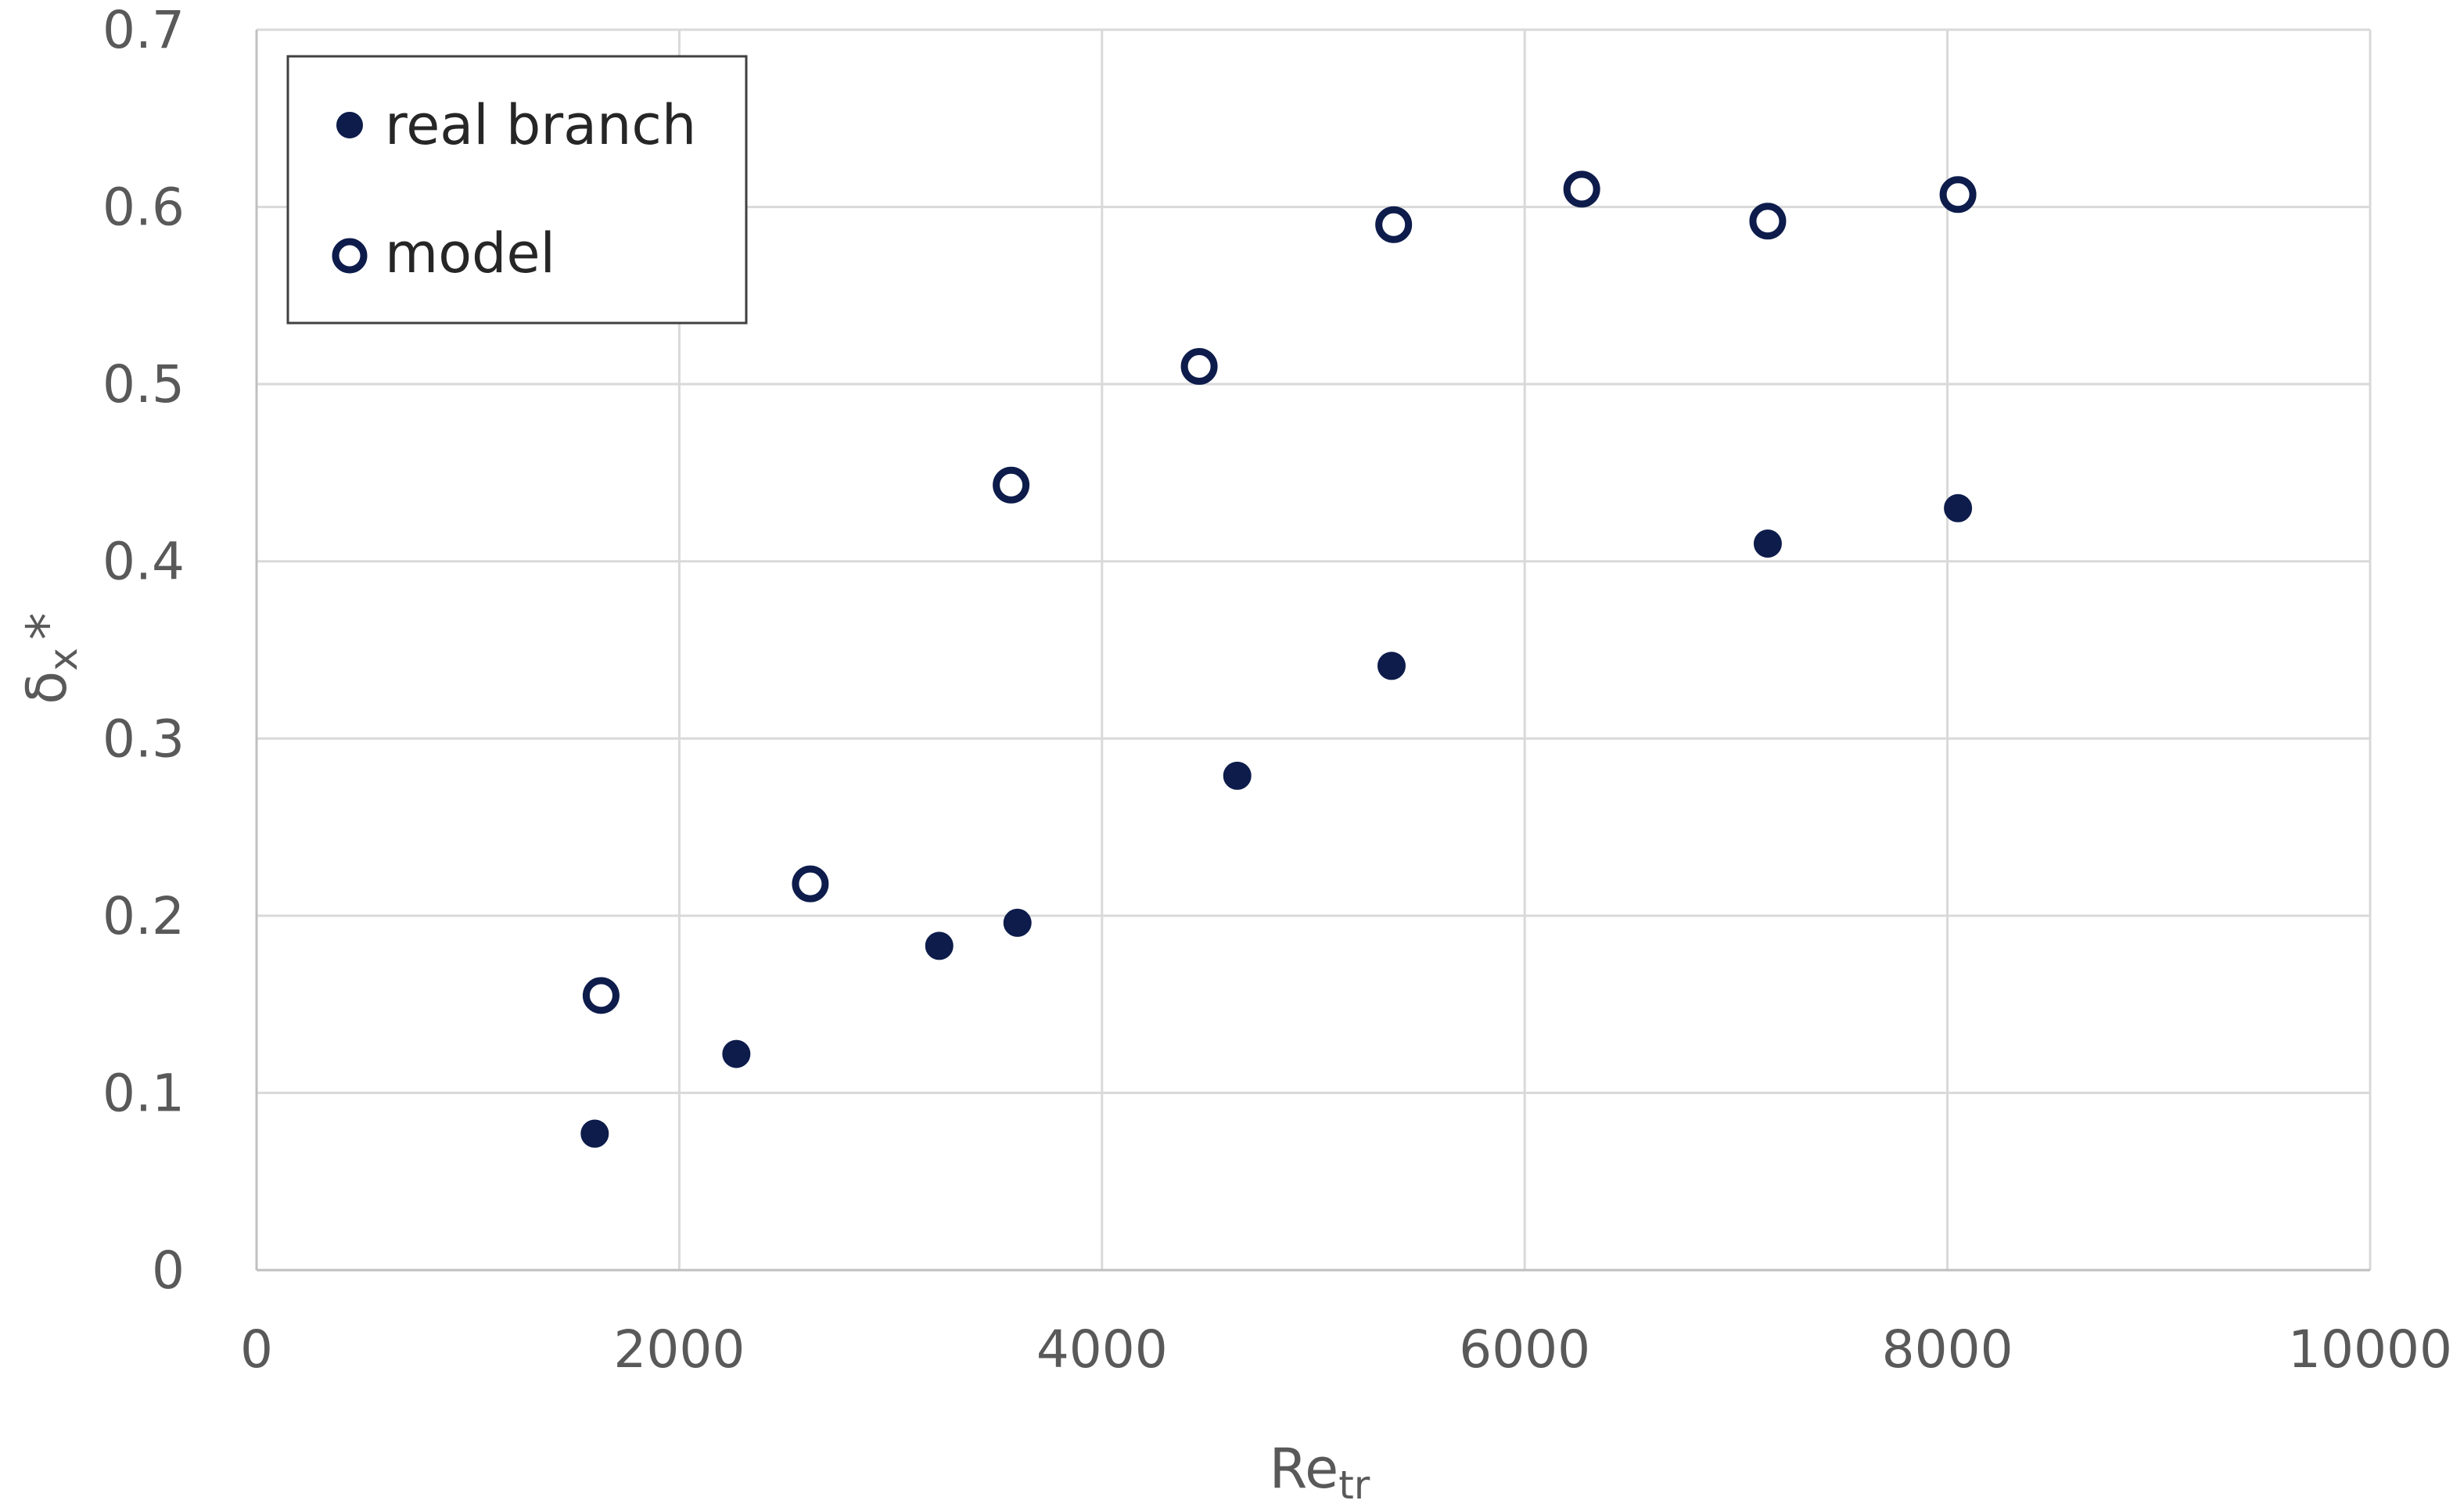 This screenshot has height=1511, width=2464. Describe the element at coordinates (540, 125) in the screenshot. I see `legend-label-real-branch: real branch` at that location.